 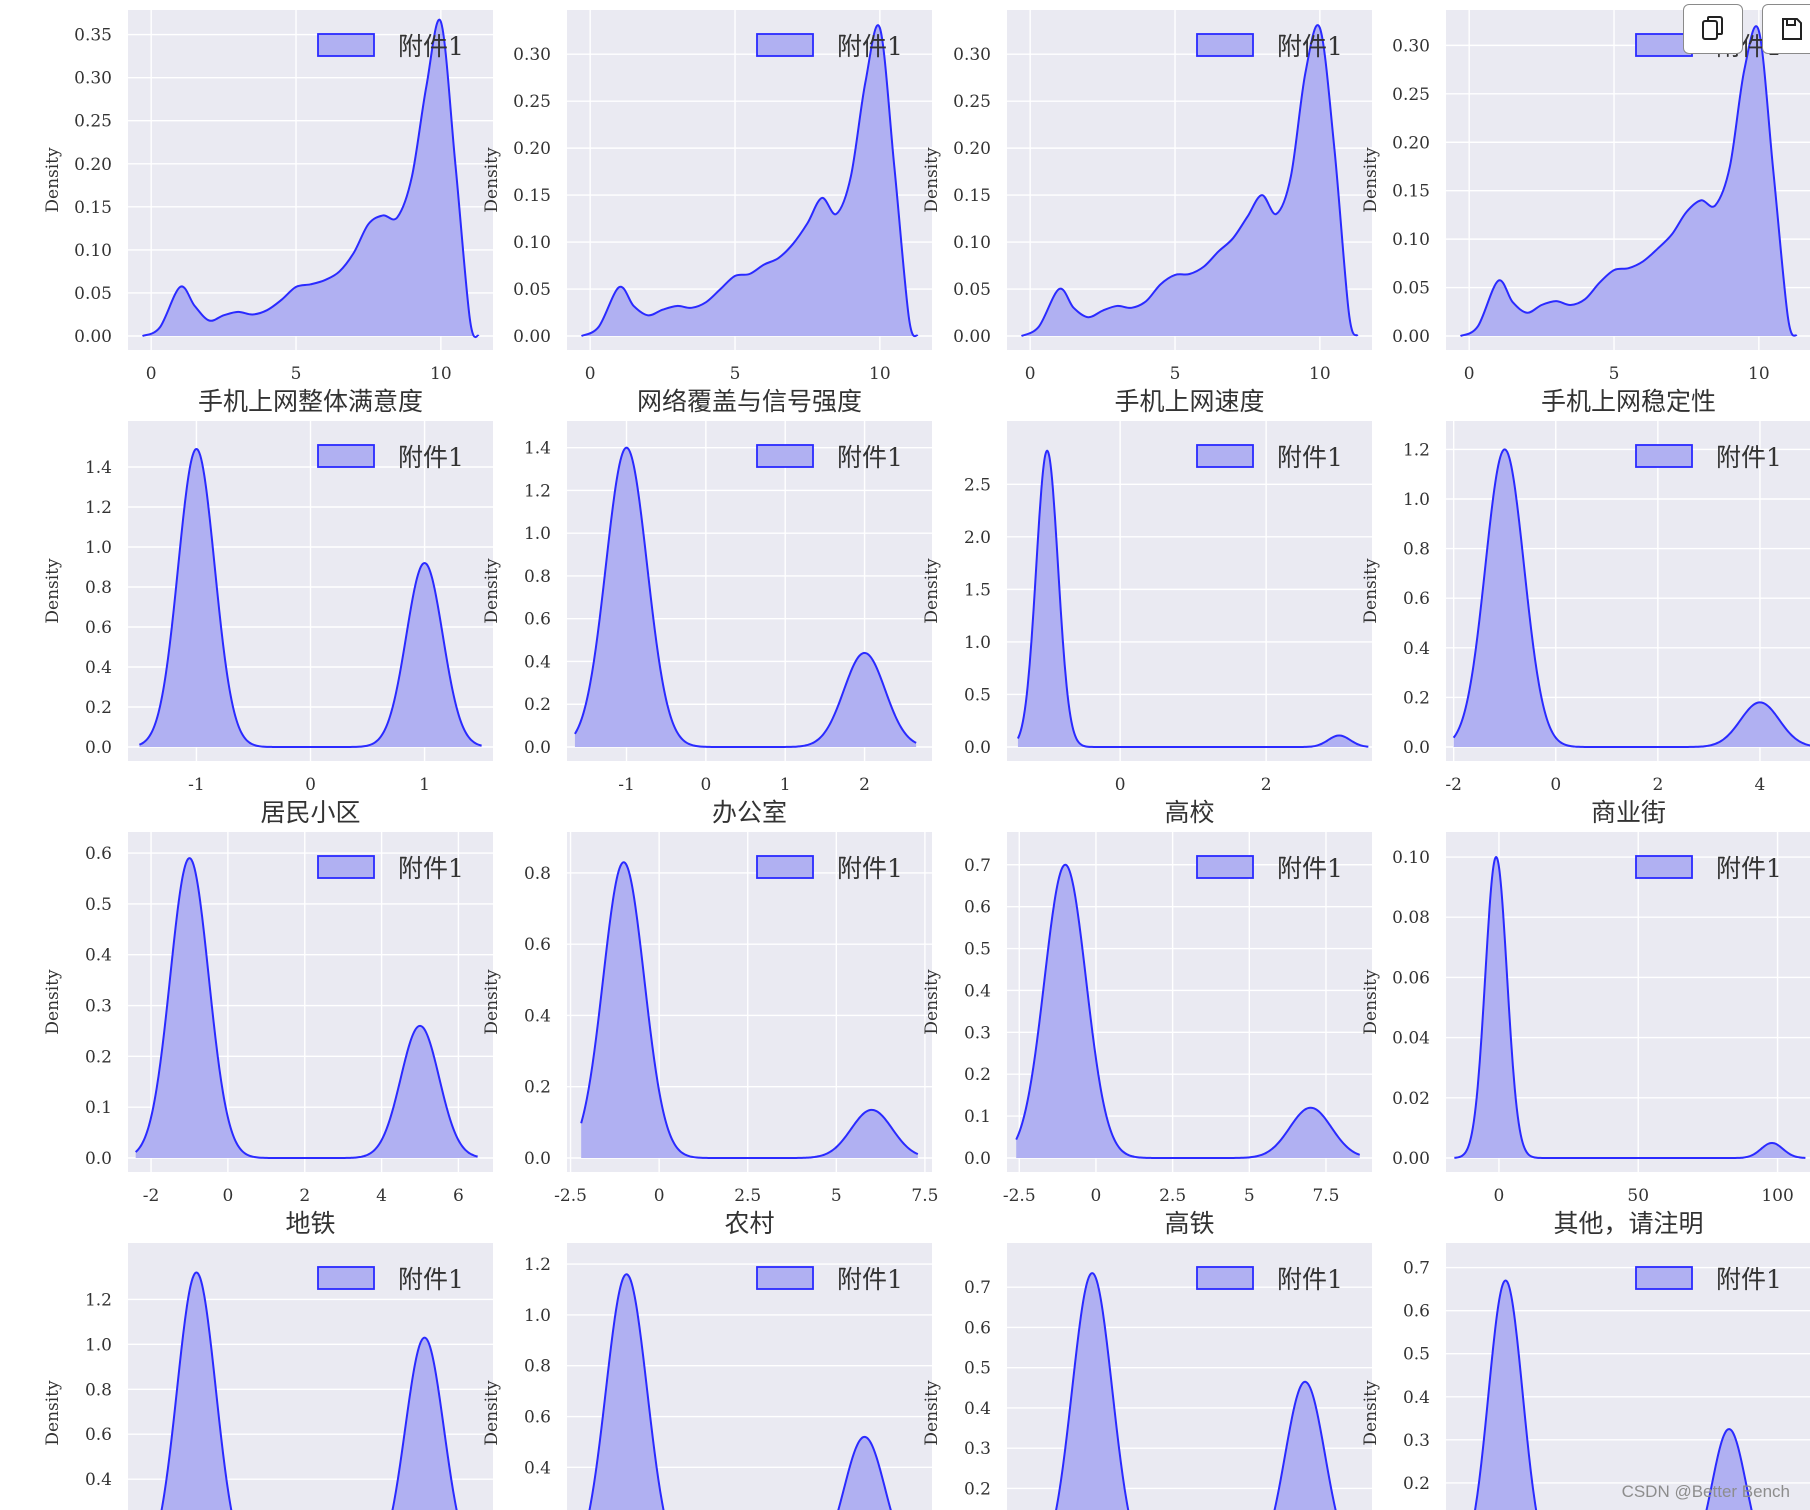 I want to click on y-tick-label: 0.20, so click(x=93, y=165).